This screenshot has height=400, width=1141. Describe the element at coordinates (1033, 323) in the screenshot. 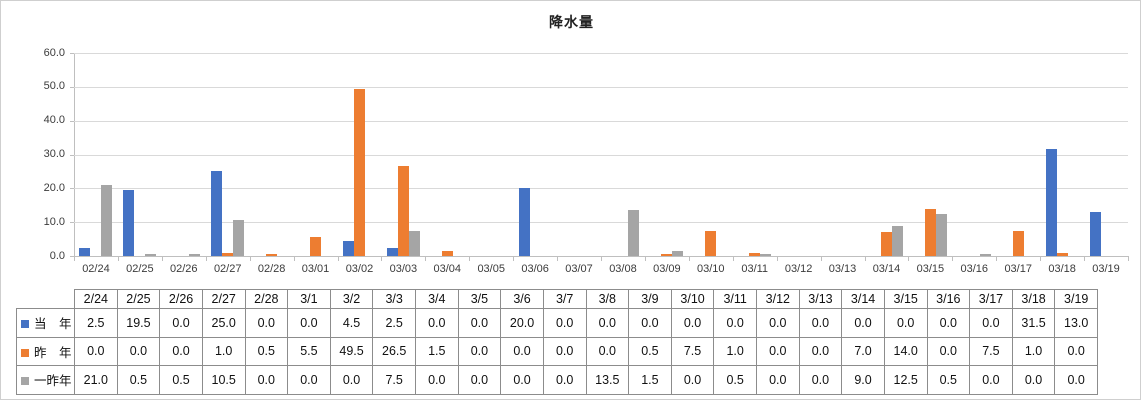

I see `table-value-cell: 31.5` at that location.